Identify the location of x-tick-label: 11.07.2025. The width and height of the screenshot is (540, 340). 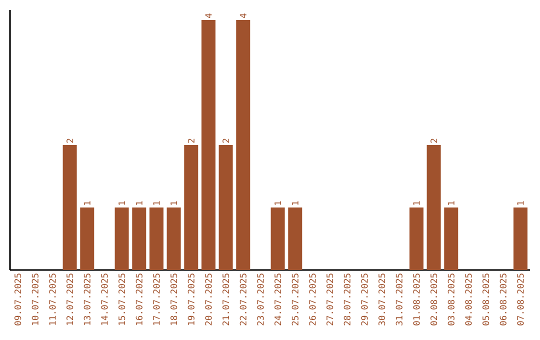
(52, 299).